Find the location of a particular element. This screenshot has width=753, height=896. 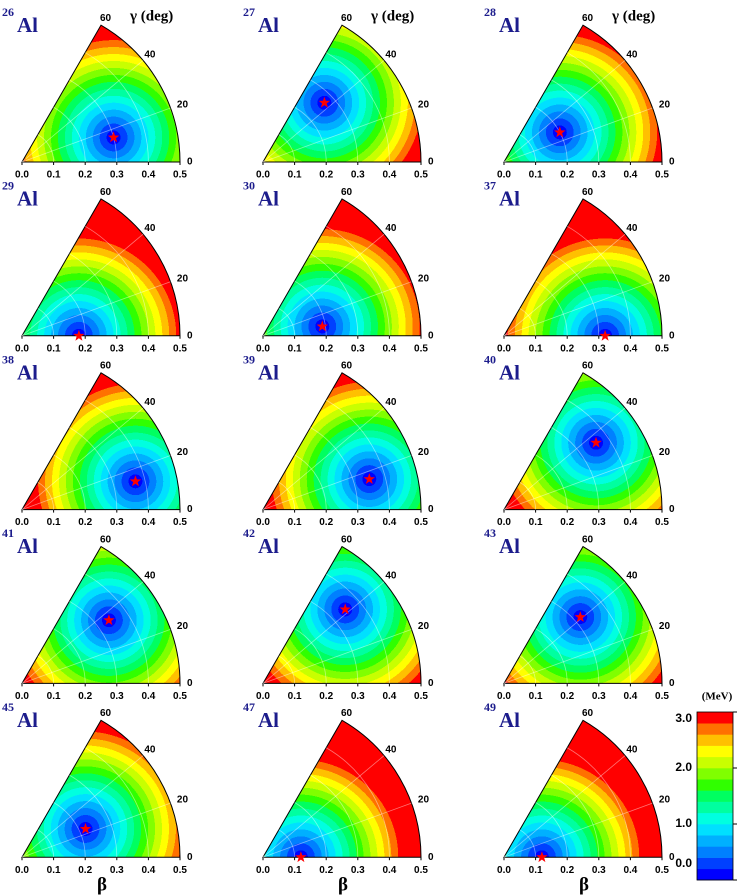

colorbar-tick-label: 1.0 is located at coordinates (683, 823).